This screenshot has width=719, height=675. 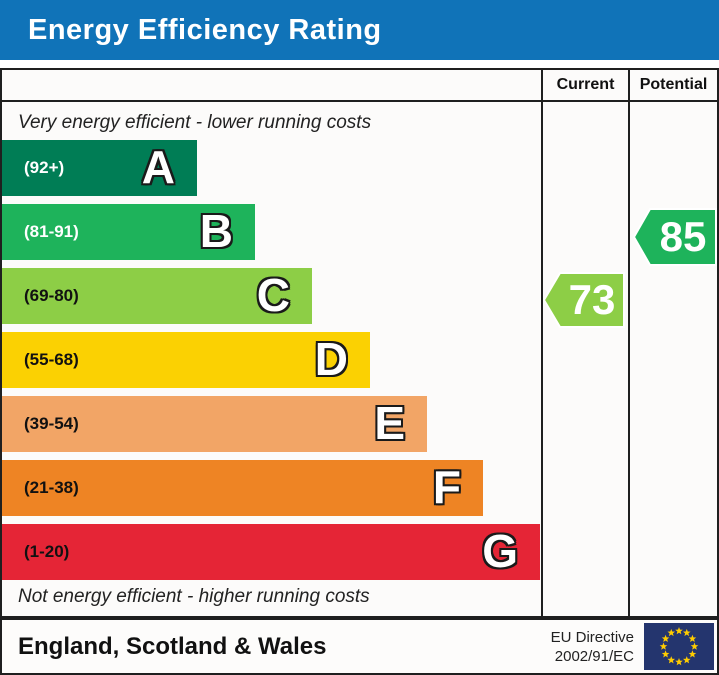 What do you see at coordinates (51, 423) in the screenshot?
I see `band-range-label: (39-54)` at bounding box center [51, 423].